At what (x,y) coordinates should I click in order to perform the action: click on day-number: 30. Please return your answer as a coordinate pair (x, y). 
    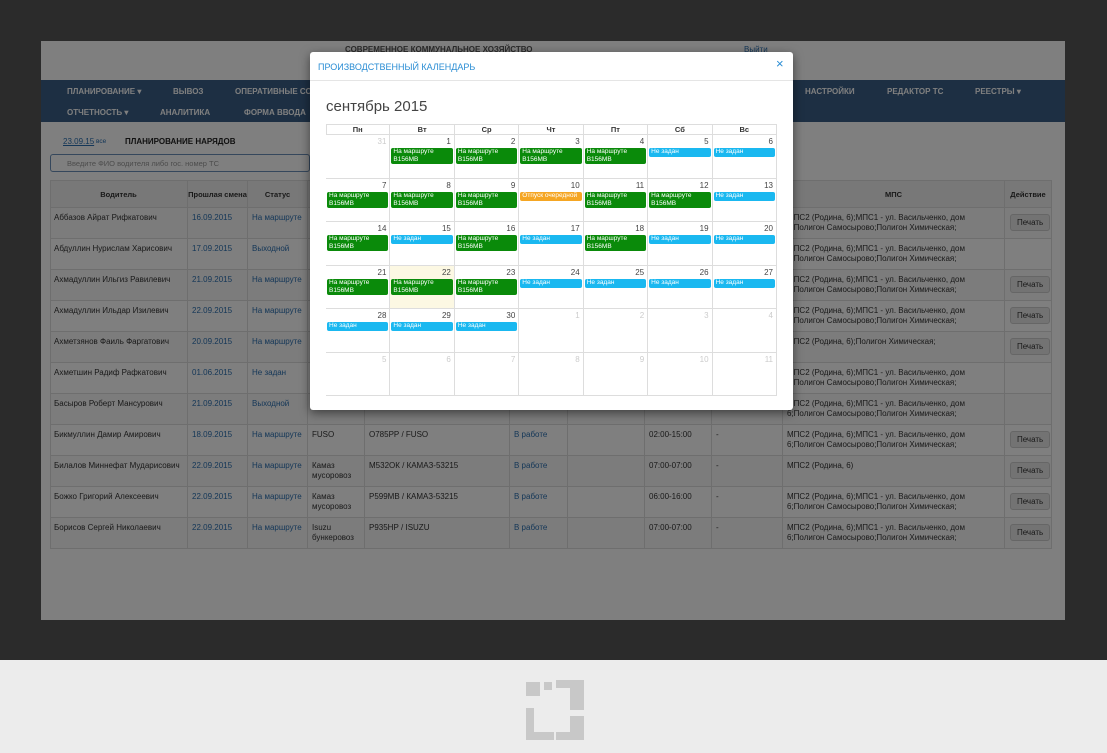
    Looking at the image, I should click on (511, 315).